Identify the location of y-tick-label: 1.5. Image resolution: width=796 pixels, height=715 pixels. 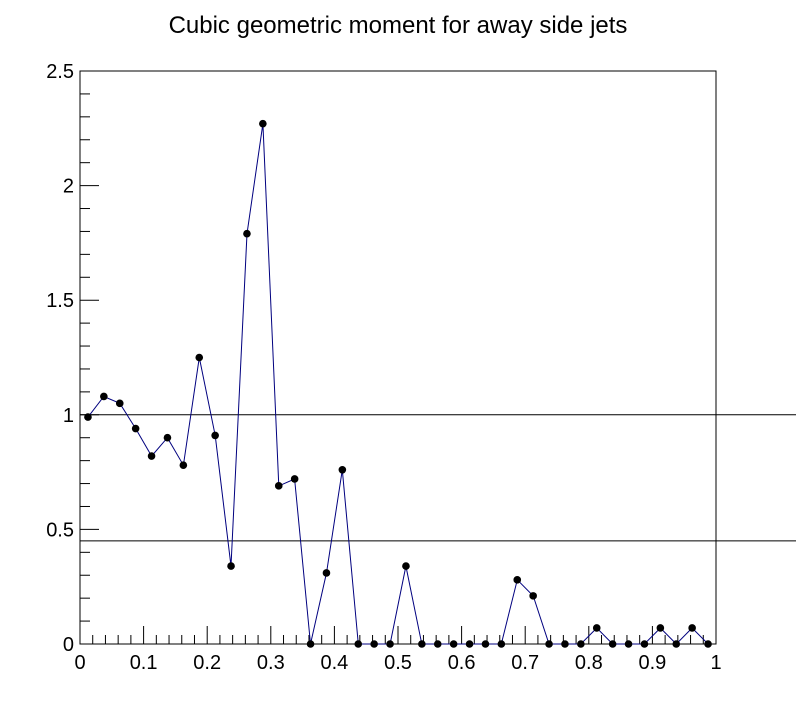
(60, 301).